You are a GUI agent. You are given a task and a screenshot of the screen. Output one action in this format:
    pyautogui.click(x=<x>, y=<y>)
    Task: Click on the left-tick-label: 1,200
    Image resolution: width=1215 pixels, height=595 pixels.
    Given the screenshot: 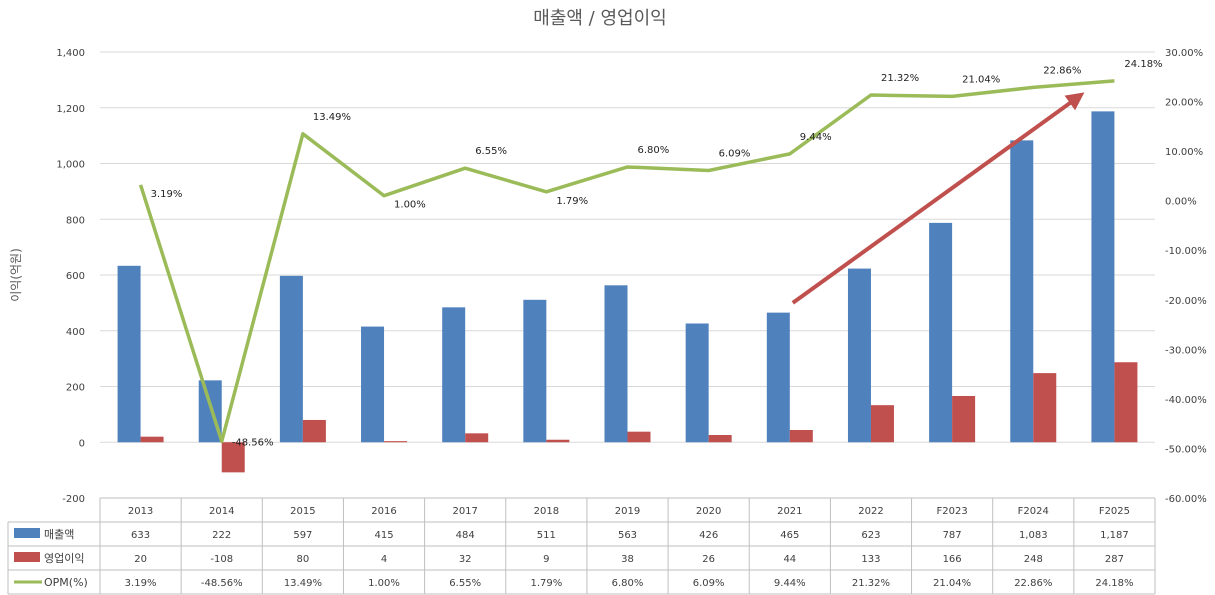 What is the action you would take?
    pyautogui.click(x=70, y=109)
    